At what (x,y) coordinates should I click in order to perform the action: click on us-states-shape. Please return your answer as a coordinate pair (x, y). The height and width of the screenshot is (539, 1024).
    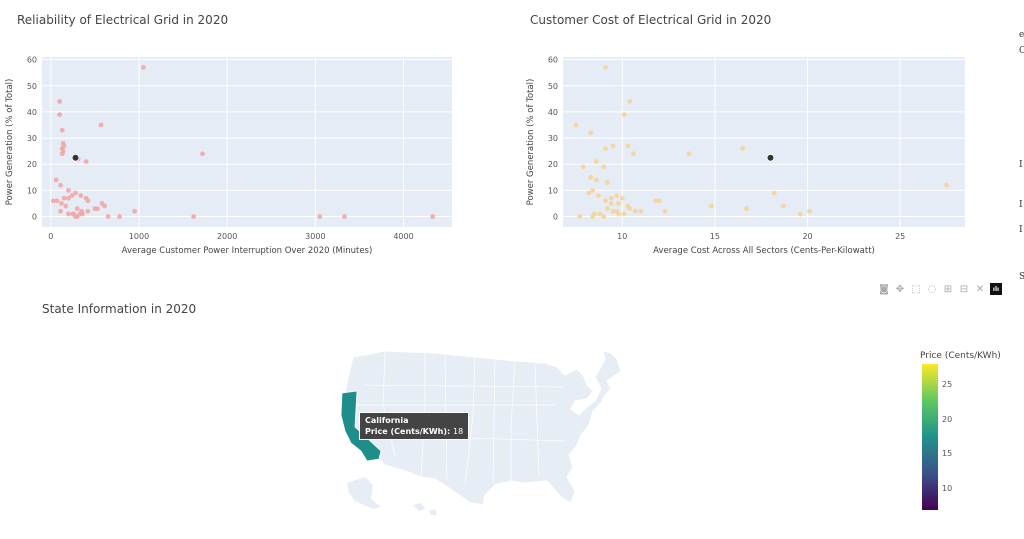
    Looking at the image, I should click on (482, 428).